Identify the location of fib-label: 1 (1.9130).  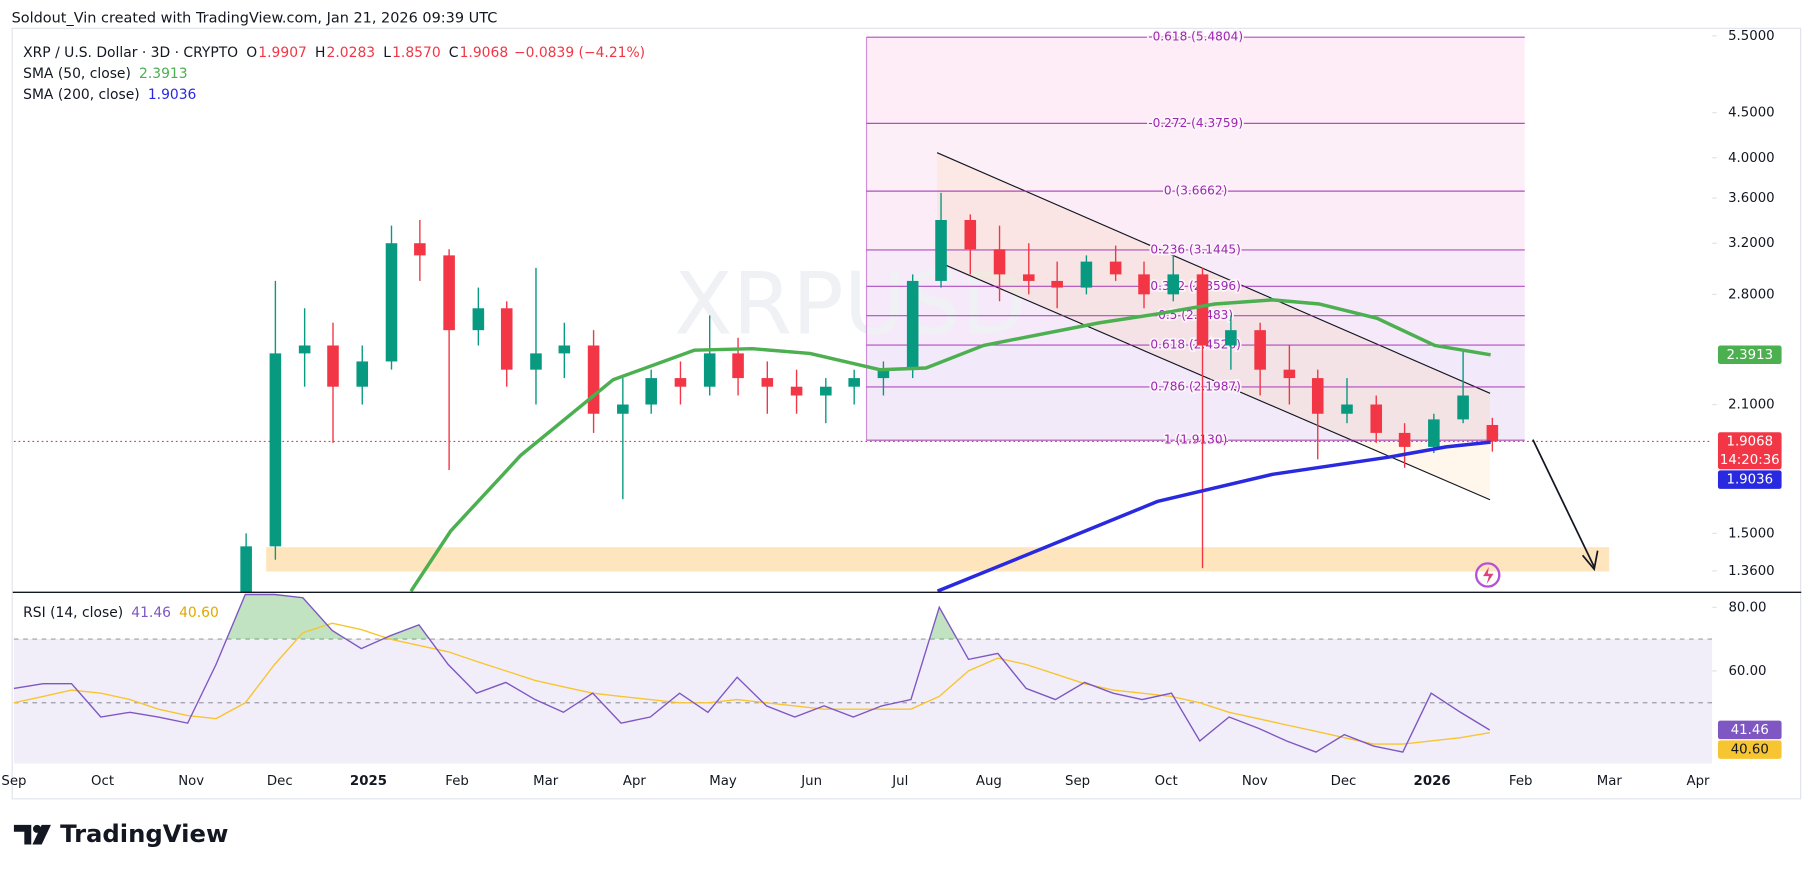
(1195, 440).